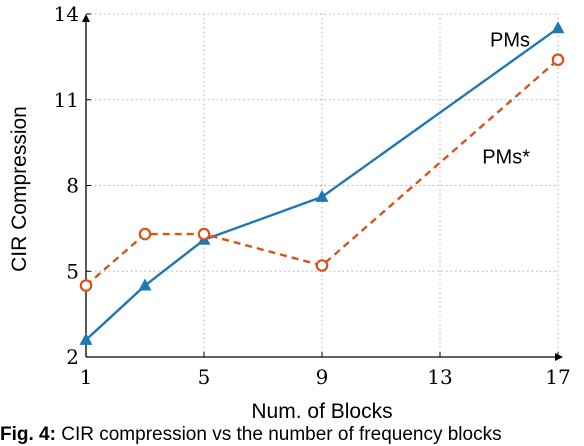  I want to click on y-tick-label: 14, so click(66, 14).